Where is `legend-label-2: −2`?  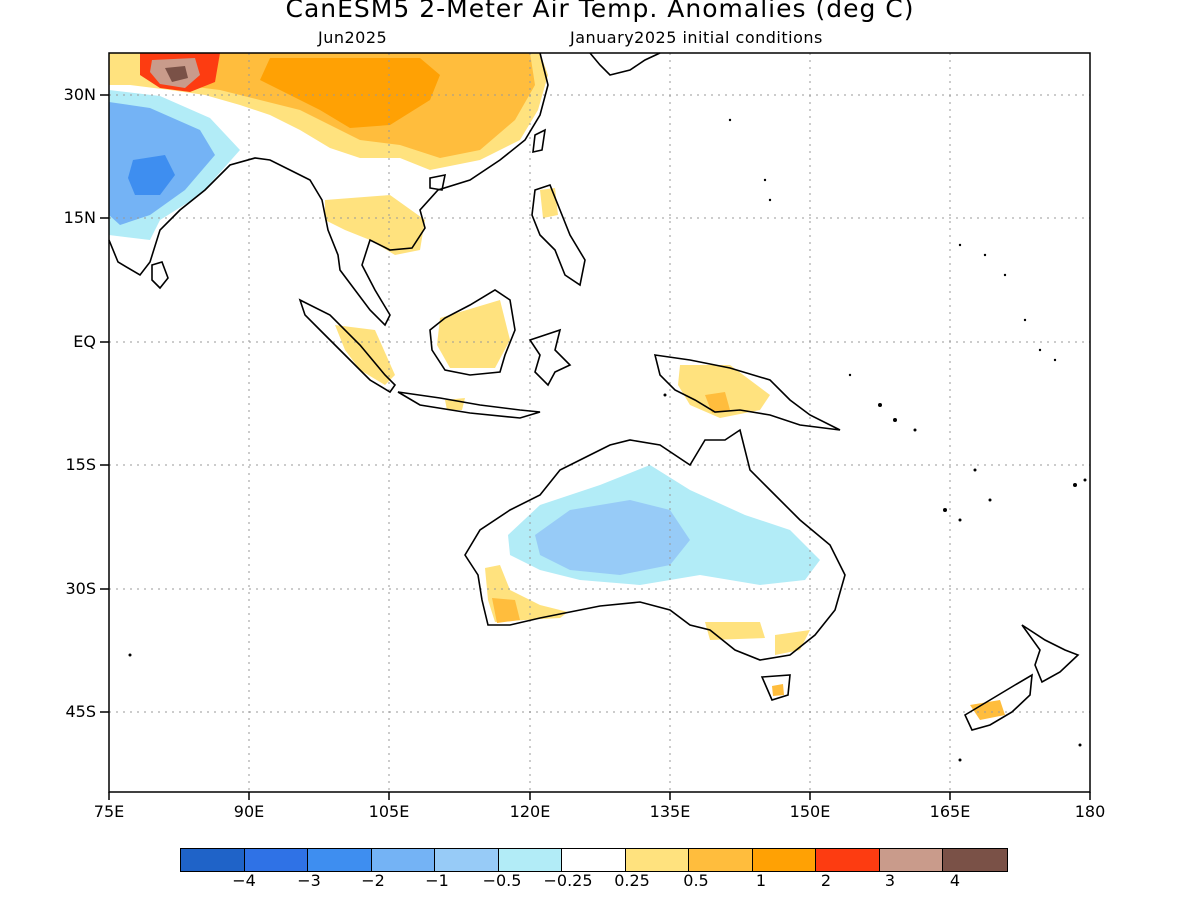
legend-label-2: −2 is located at coordinates (373, 880).